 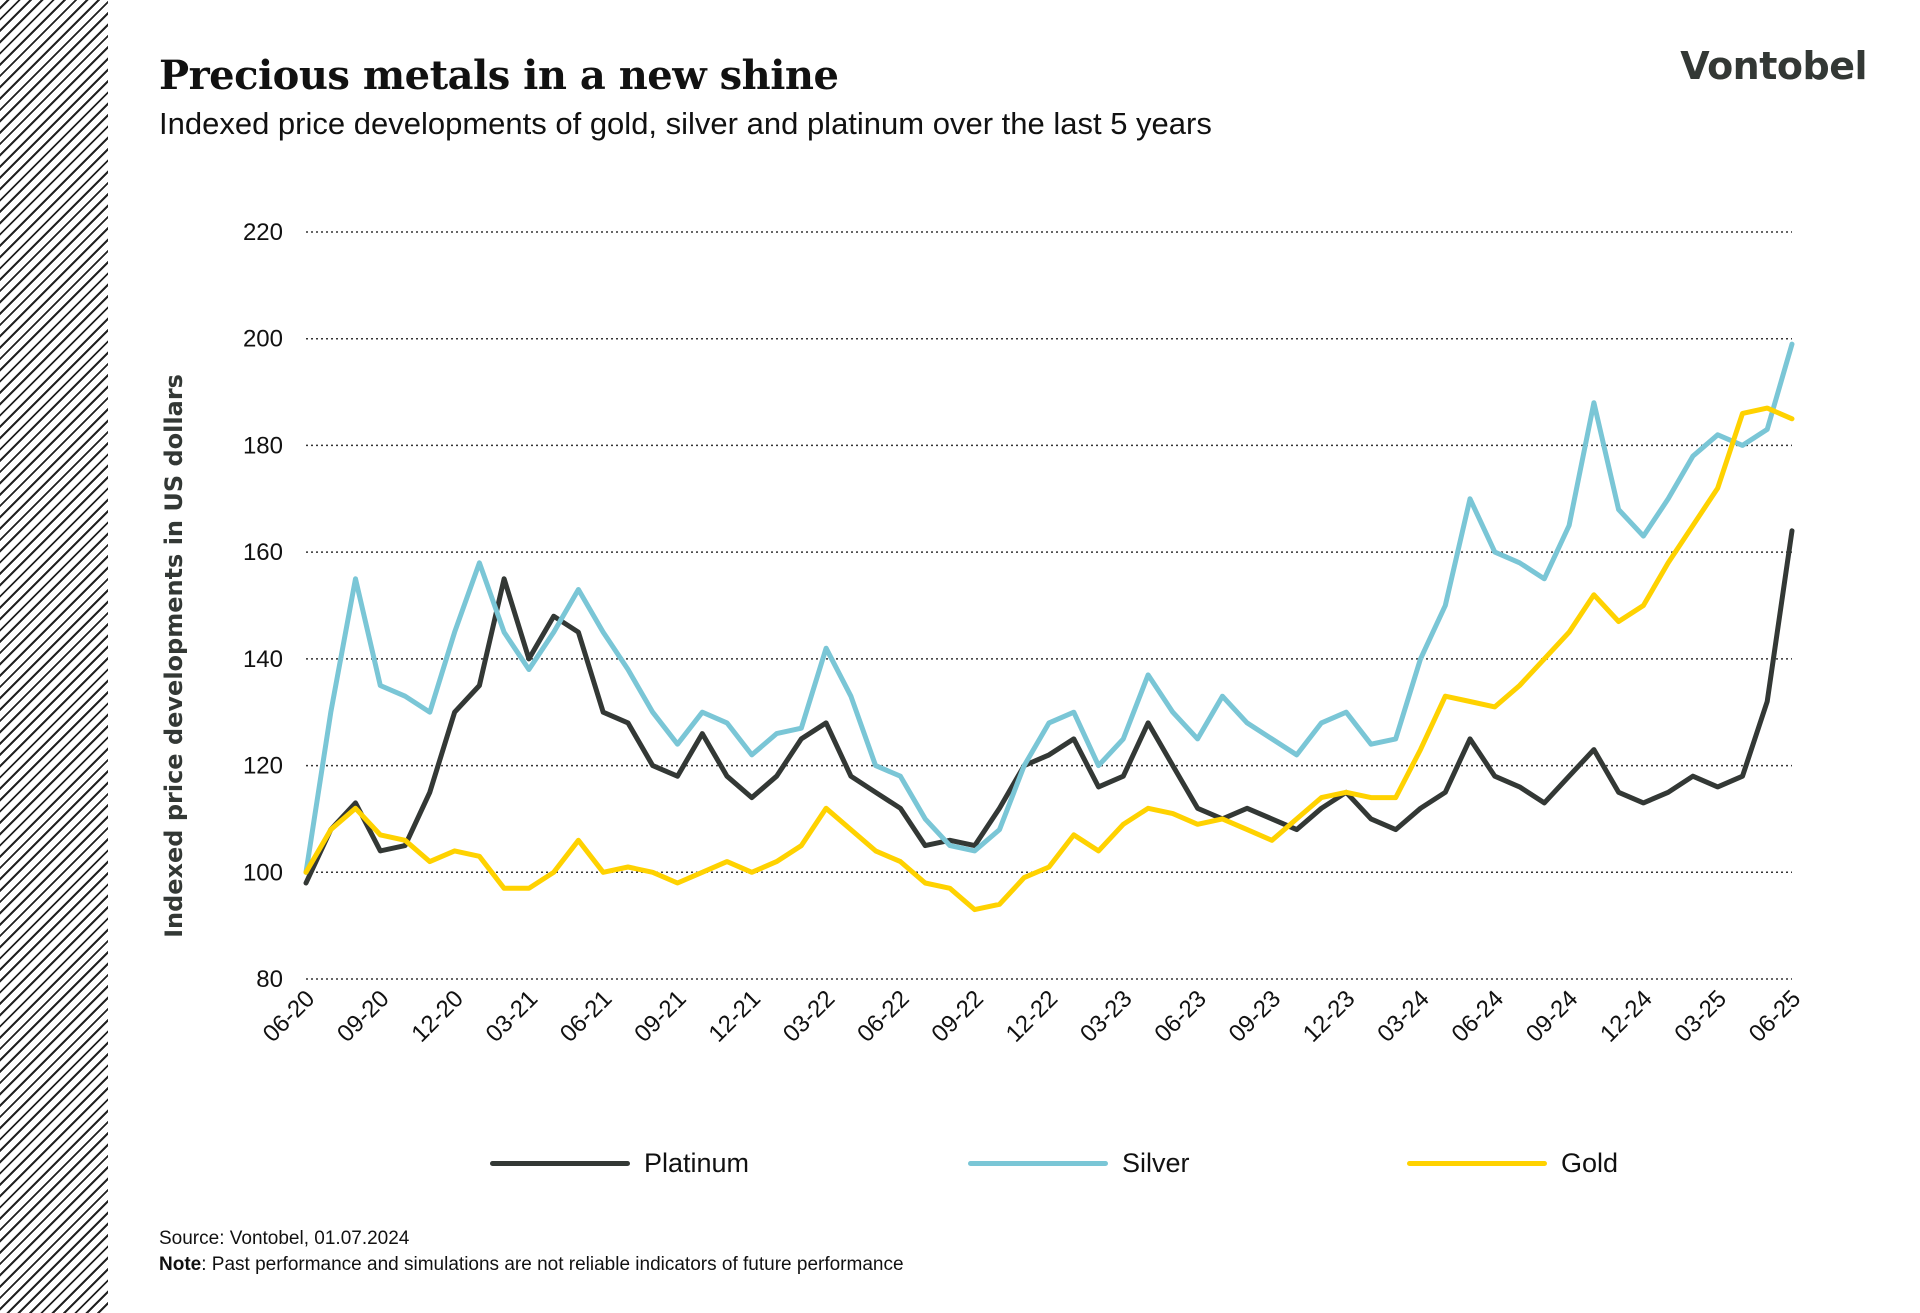 What do you see at coordinates (512, 1016) in the screenshot?
I see `x-tick-label: 03-21` at bounding box center [512, 1016].